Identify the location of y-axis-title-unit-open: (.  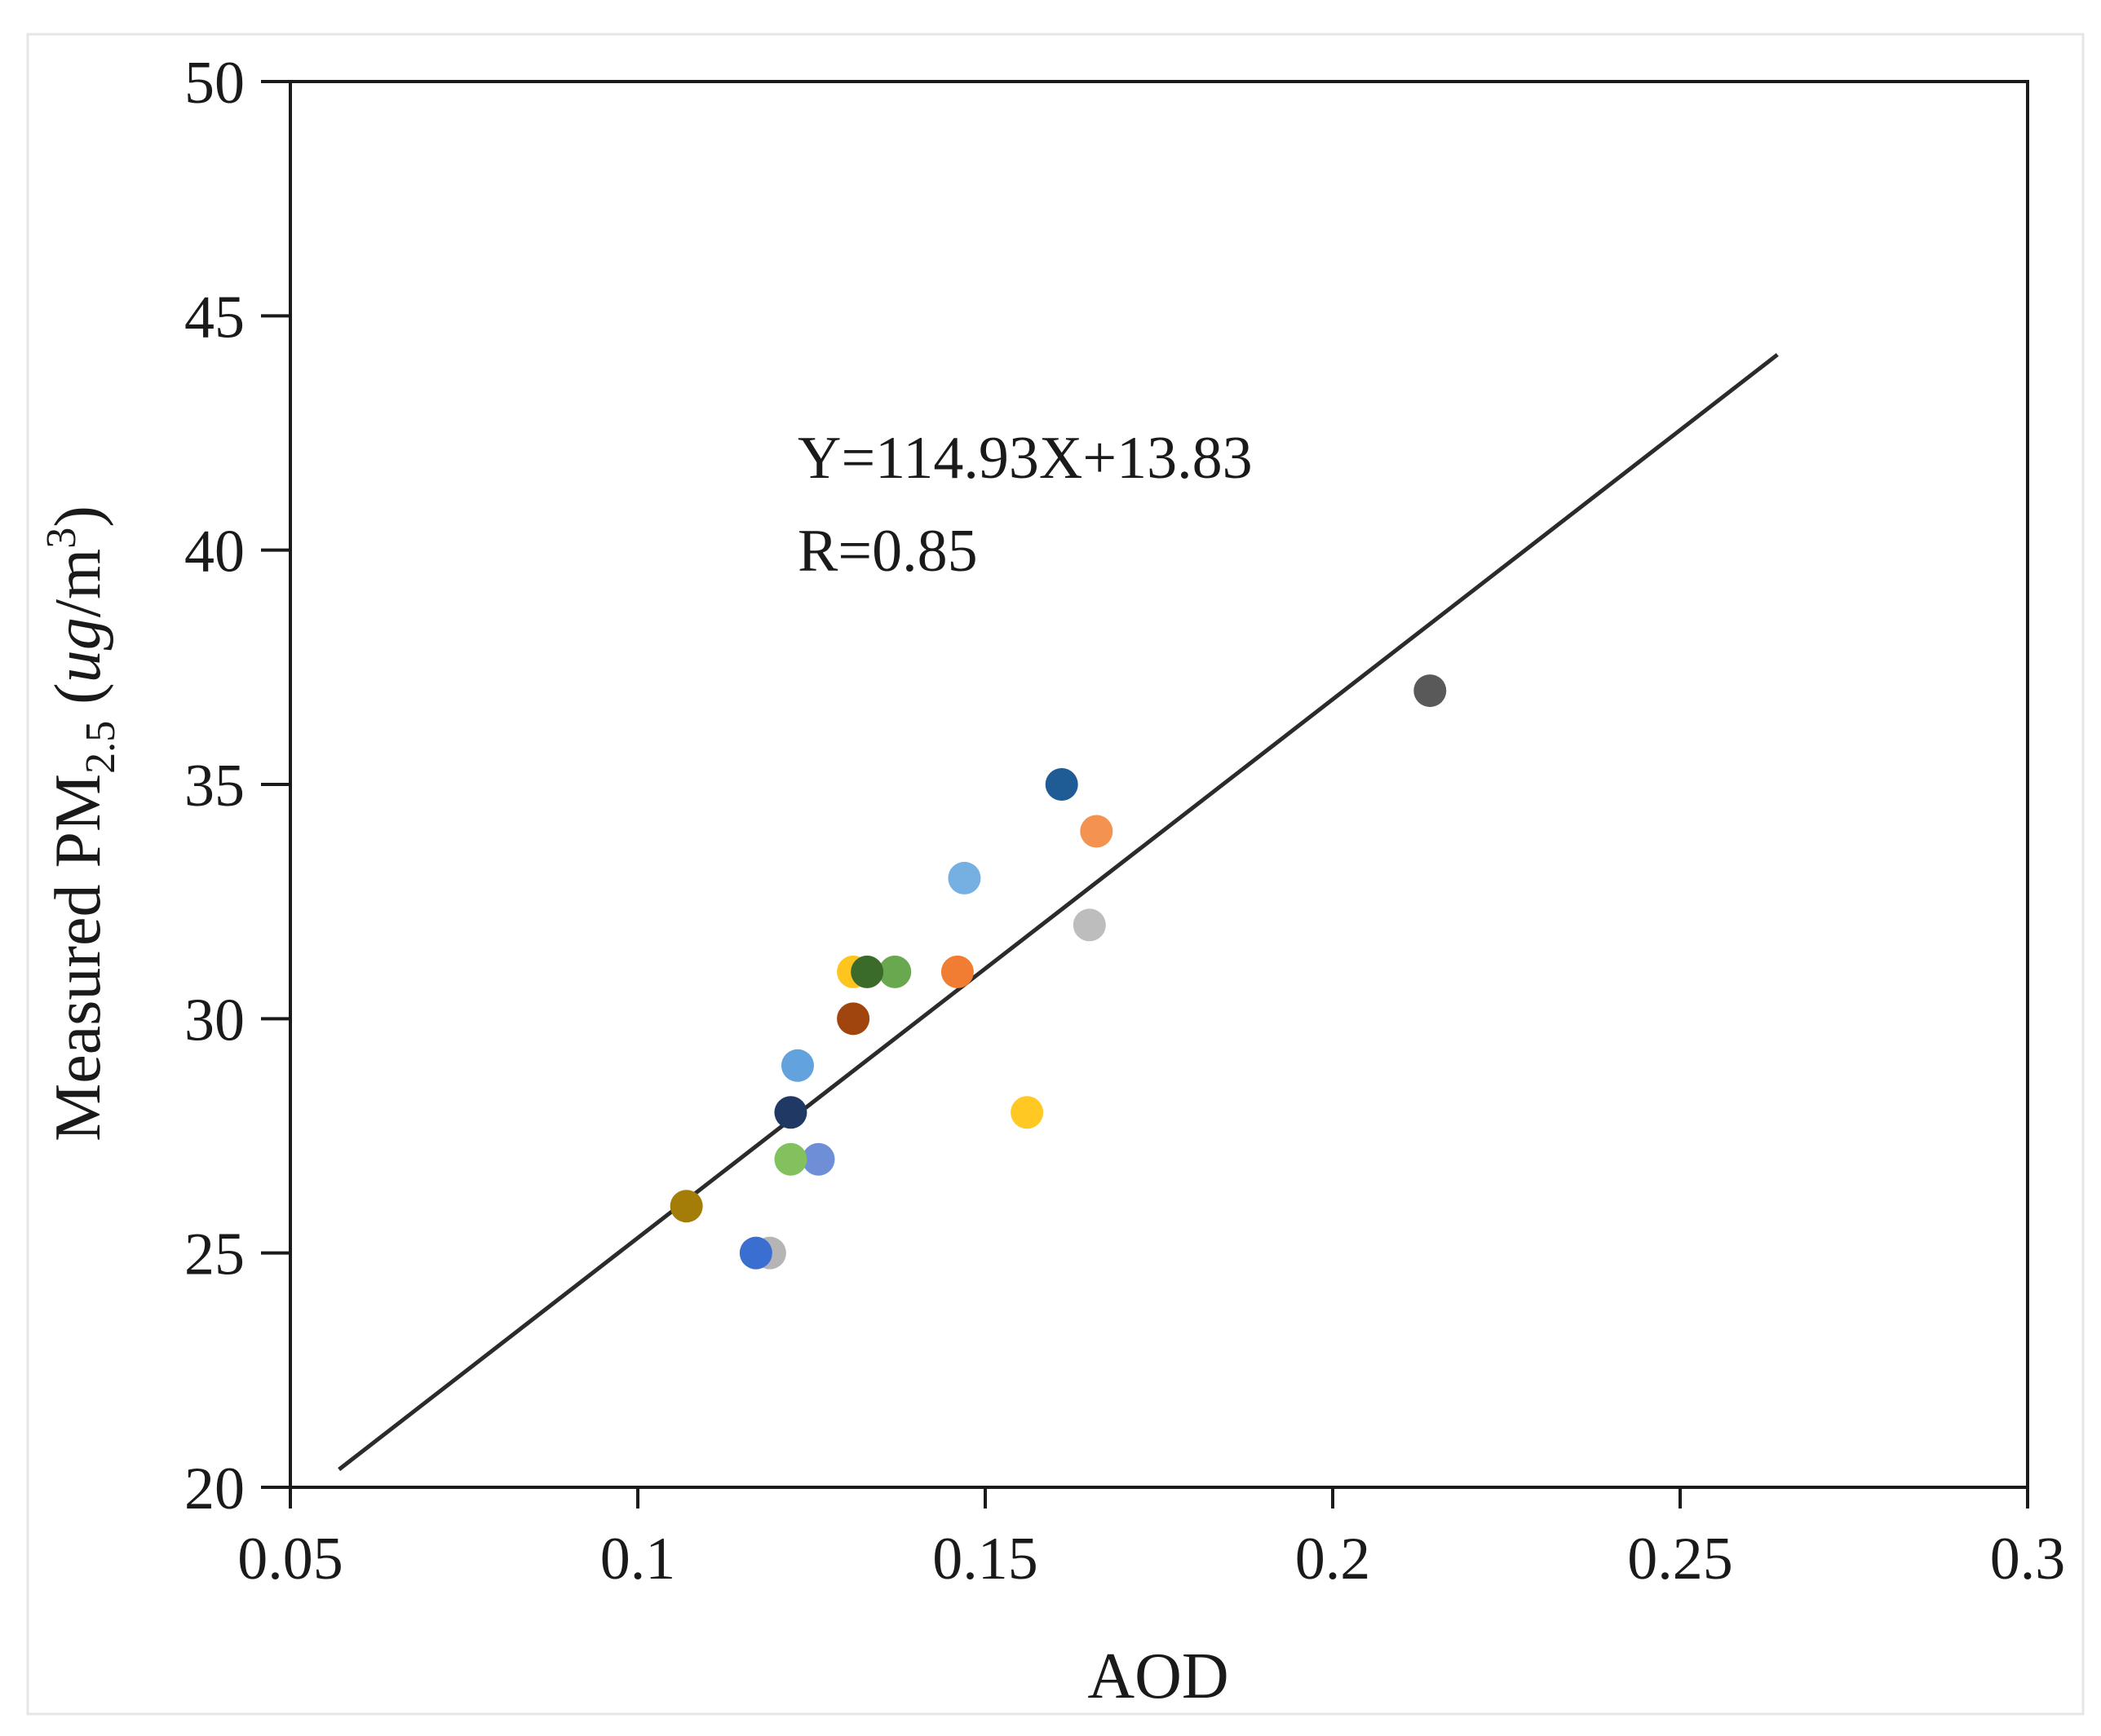
(78, 701).